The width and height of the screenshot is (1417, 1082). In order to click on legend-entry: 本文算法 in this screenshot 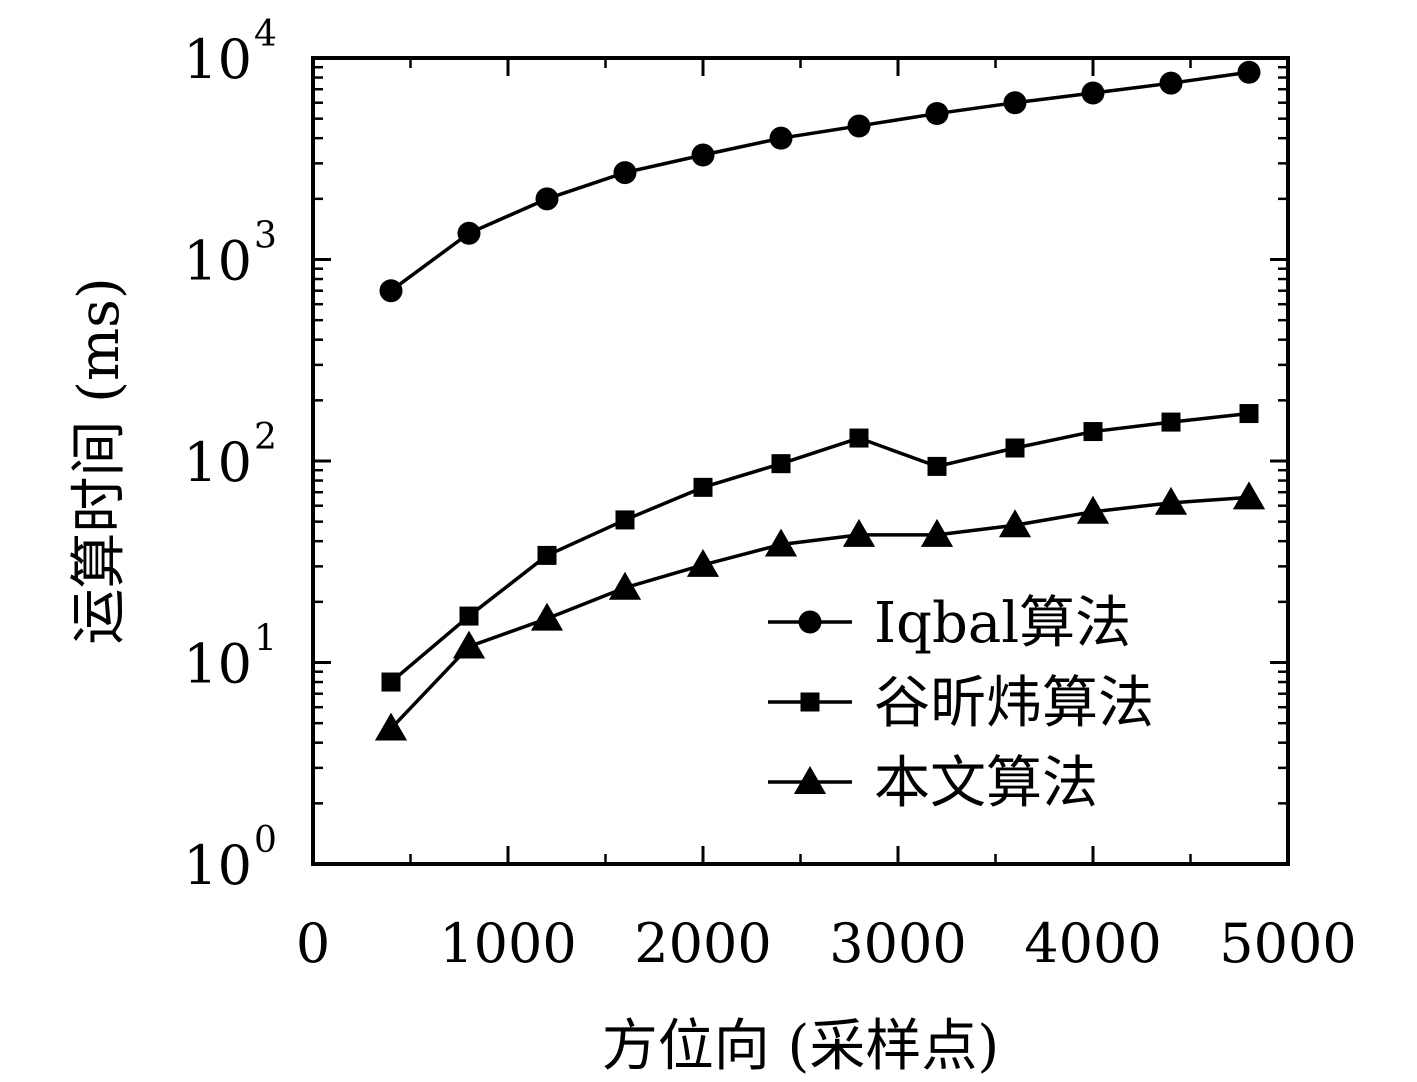, I will do `click(933, 783)`.